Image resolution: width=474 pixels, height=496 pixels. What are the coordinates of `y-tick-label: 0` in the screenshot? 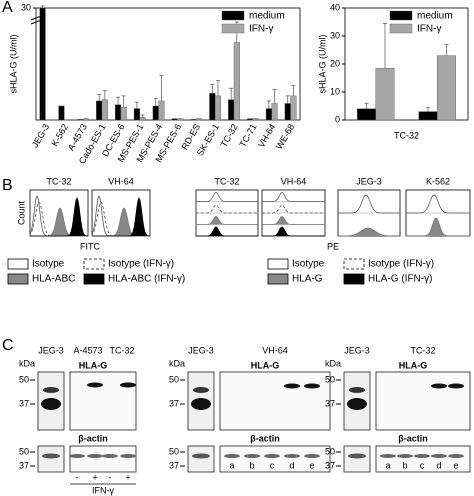 It's located at (337, 119).